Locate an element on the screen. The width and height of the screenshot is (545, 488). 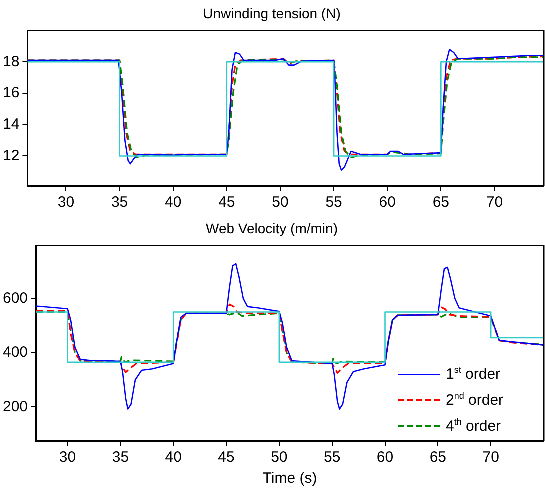
y-tick-label: 600 is located at coordinates (15, 298).